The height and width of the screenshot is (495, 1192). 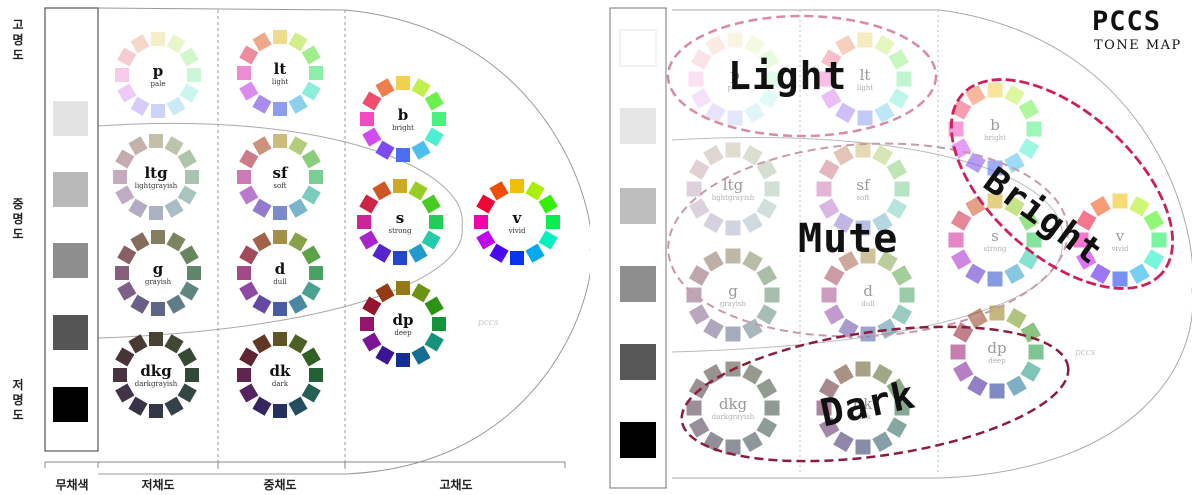 What do you see at coordinates (733, 295) in the screenshot?
I see `tone-wheel-g` at bounding box center [733, 295].